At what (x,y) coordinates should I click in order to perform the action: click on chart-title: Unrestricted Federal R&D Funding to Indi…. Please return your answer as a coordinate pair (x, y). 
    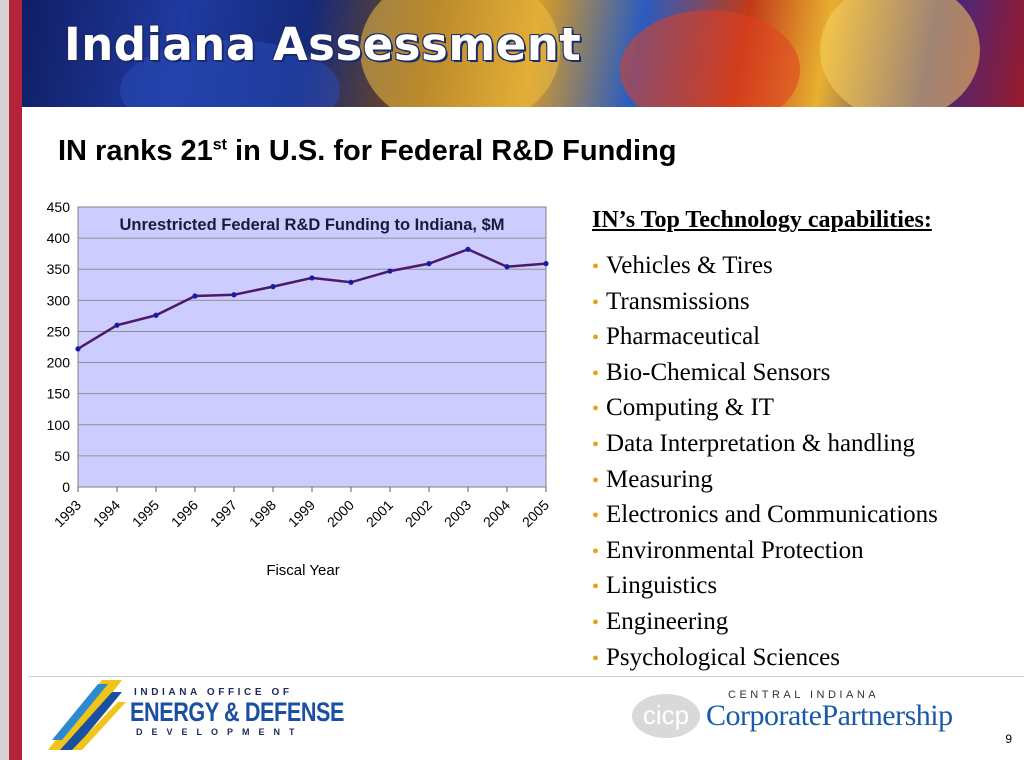
    Looking at the image, I should click on (311, 225).